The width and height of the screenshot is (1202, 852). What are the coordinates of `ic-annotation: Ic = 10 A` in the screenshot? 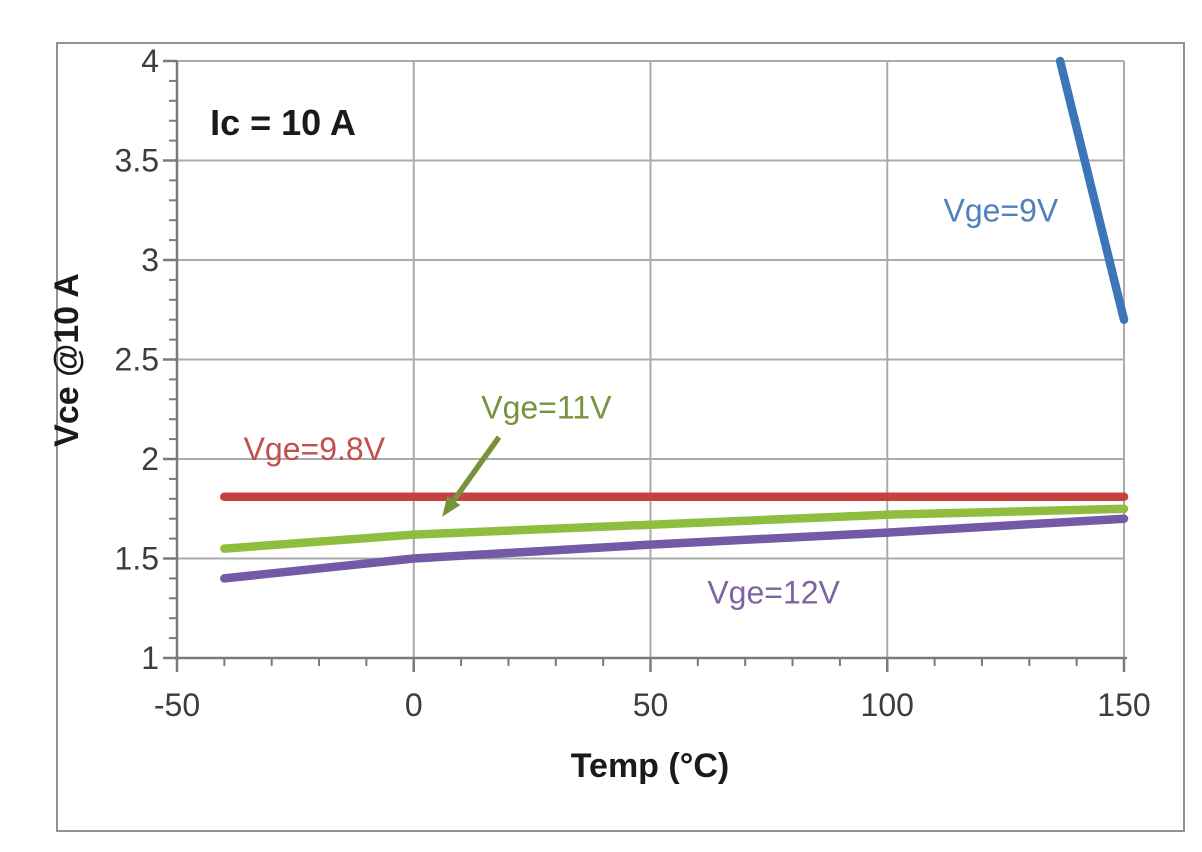 It's located at (283, 122).